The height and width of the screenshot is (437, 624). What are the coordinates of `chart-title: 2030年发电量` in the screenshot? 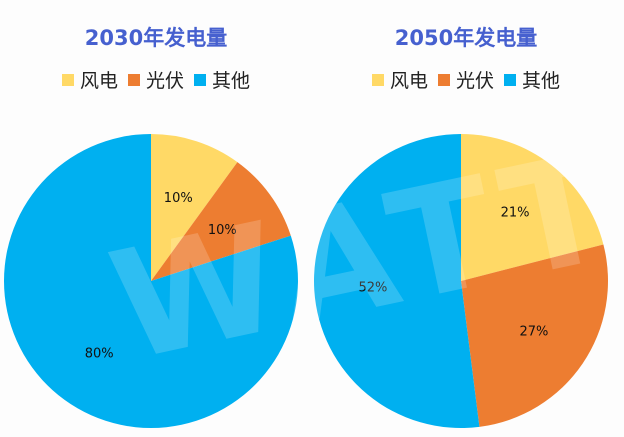 It's located at (156, 38).